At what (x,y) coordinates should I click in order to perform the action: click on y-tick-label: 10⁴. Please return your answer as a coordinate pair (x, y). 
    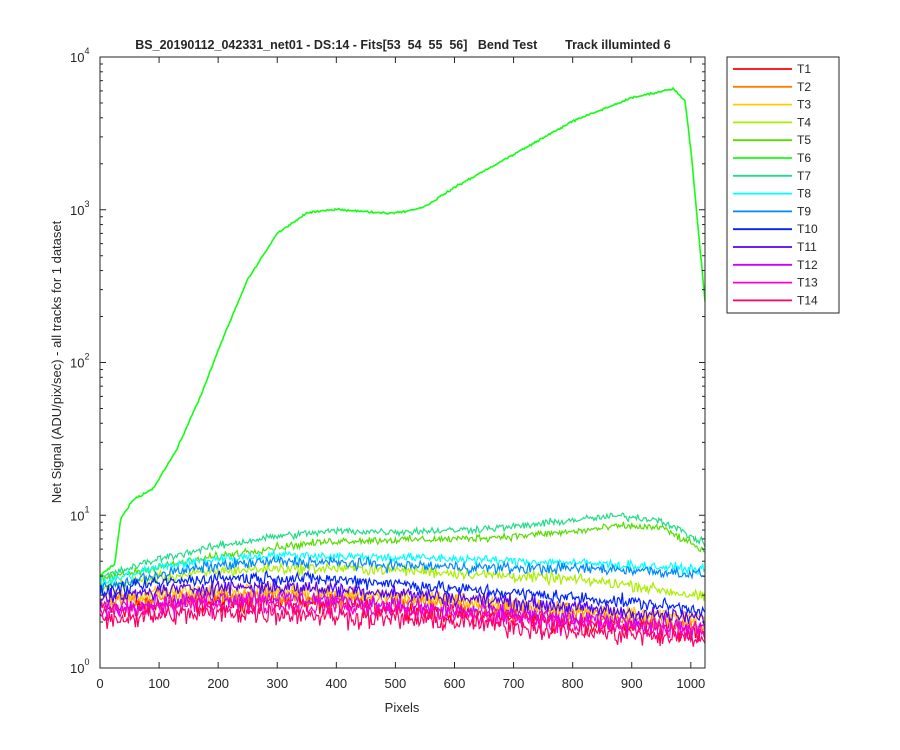
    Looking at the image, I should click on (79, 55).